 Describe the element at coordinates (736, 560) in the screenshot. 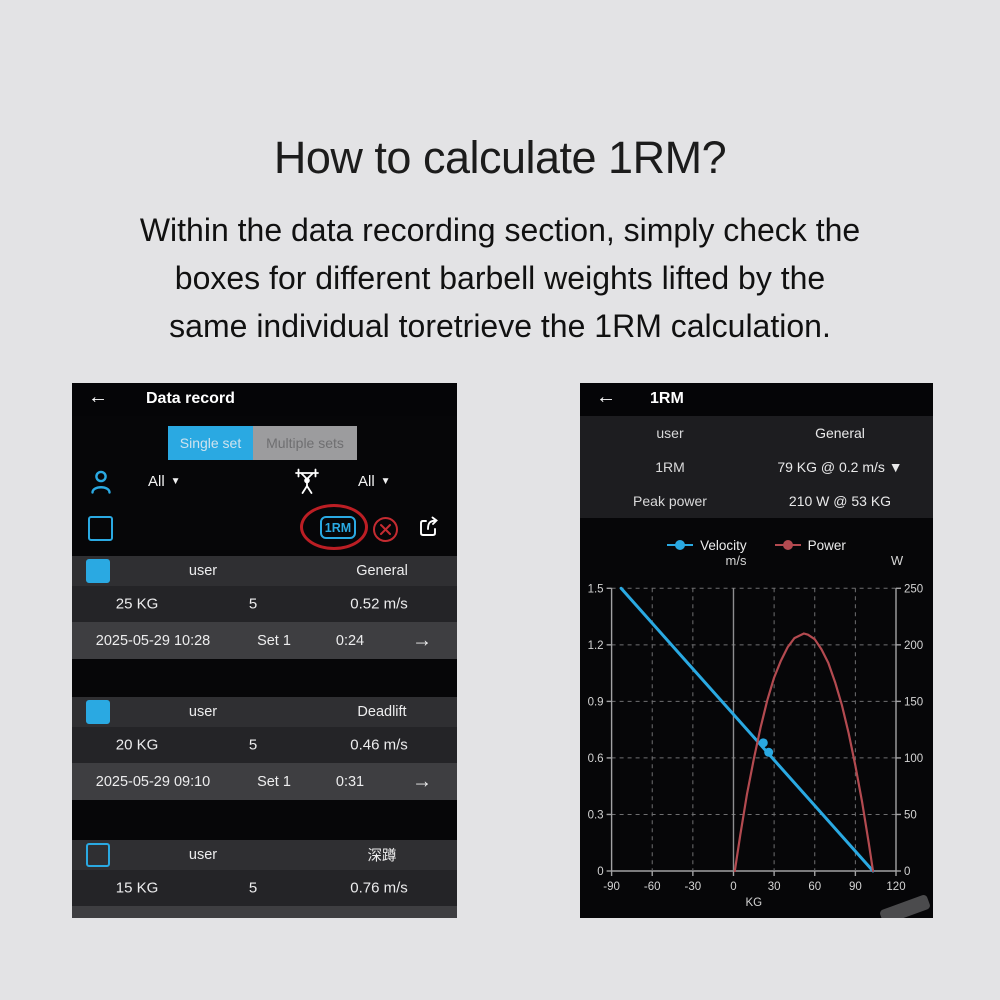

I see `left-axis-unit: m/s` at that location.